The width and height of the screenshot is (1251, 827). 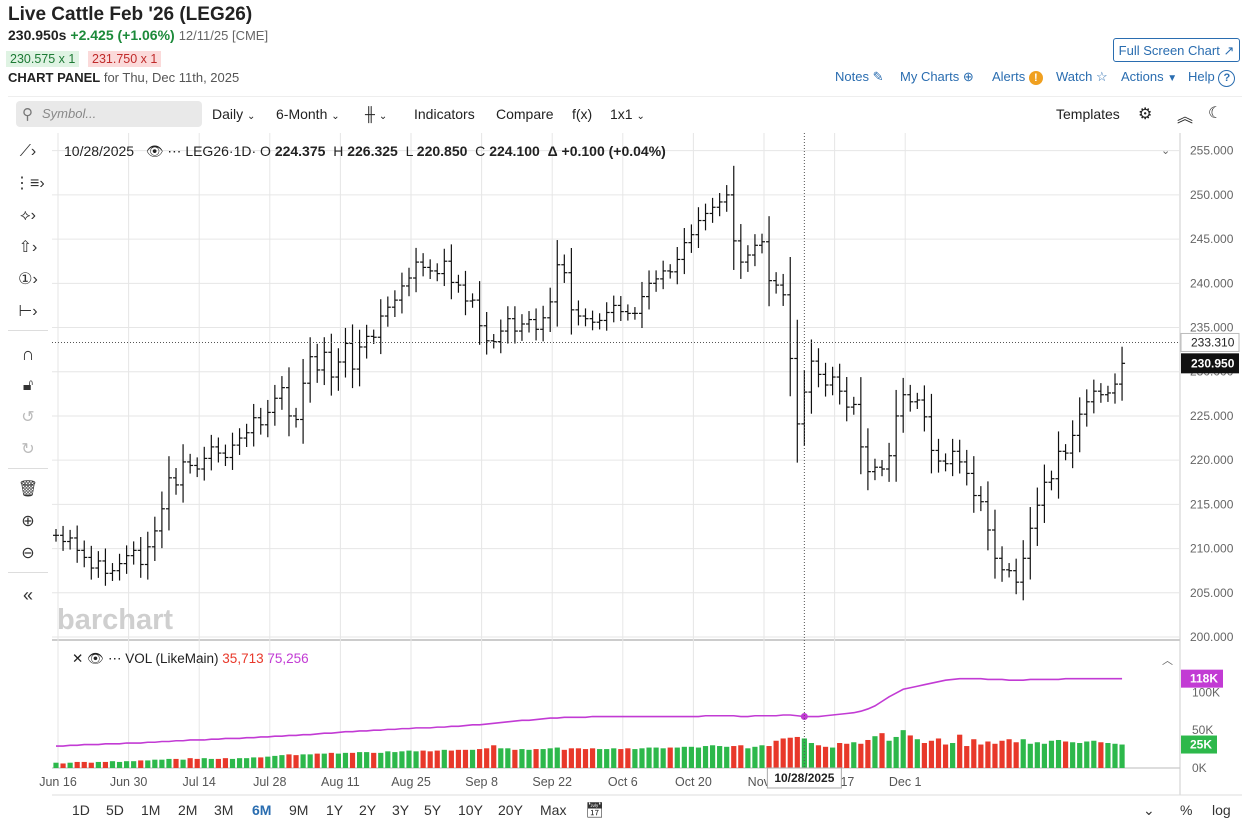 I want to click on date-tick-label: Oct 6, so click(x=623, y=782).